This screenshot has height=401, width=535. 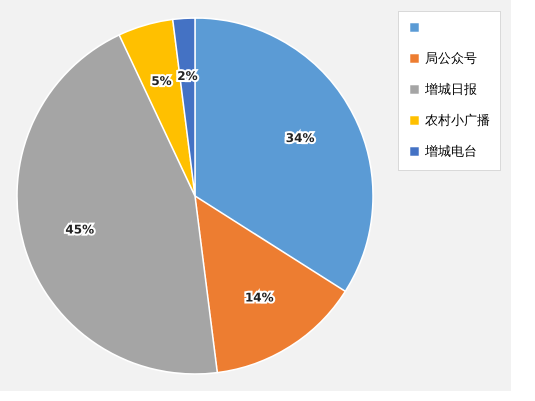 What do you see at coordinates (450, 152) in the screenshot?
I see `legend-label: 增城电台` at bounding box center [450, 152].